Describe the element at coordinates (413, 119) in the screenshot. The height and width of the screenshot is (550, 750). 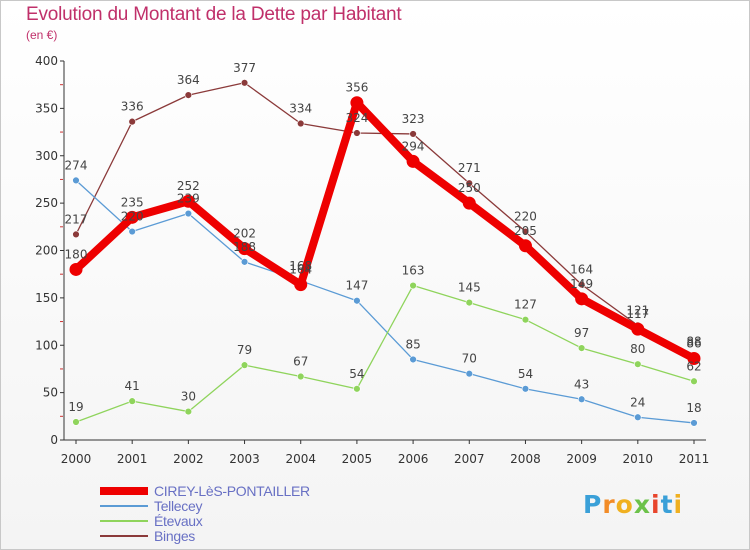
I see `data-label: 323` at that location.